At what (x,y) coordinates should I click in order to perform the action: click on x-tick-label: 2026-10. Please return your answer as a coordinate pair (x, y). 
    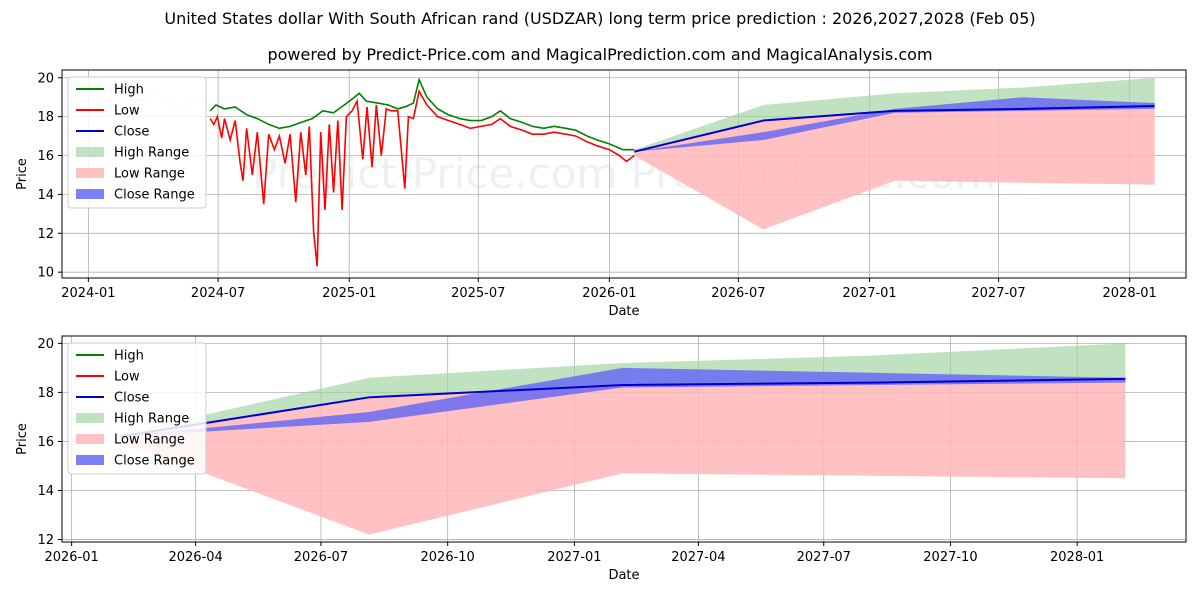
    Looking at the image, I should click on (448, 557).